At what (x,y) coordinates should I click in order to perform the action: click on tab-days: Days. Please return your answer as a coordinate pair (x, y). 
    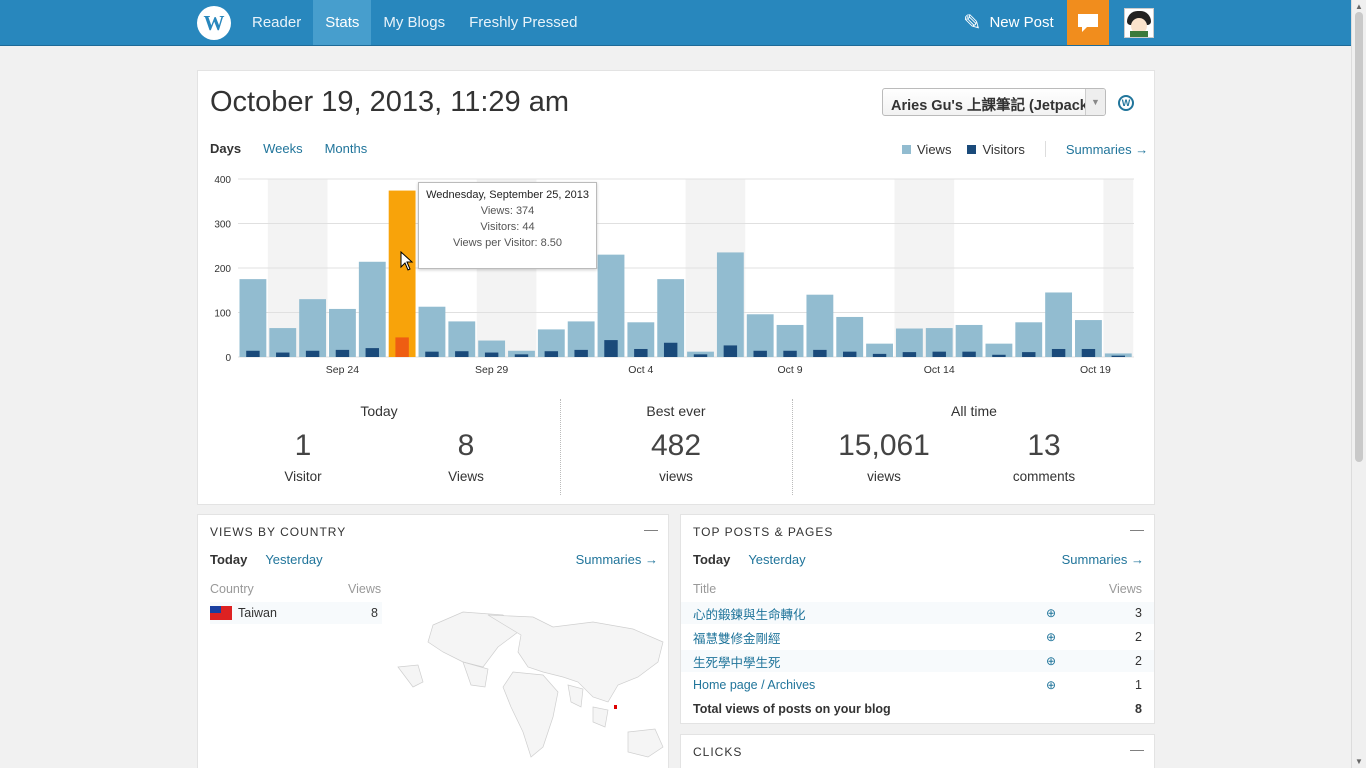
    Looking at the image, I should click on (226, 148).